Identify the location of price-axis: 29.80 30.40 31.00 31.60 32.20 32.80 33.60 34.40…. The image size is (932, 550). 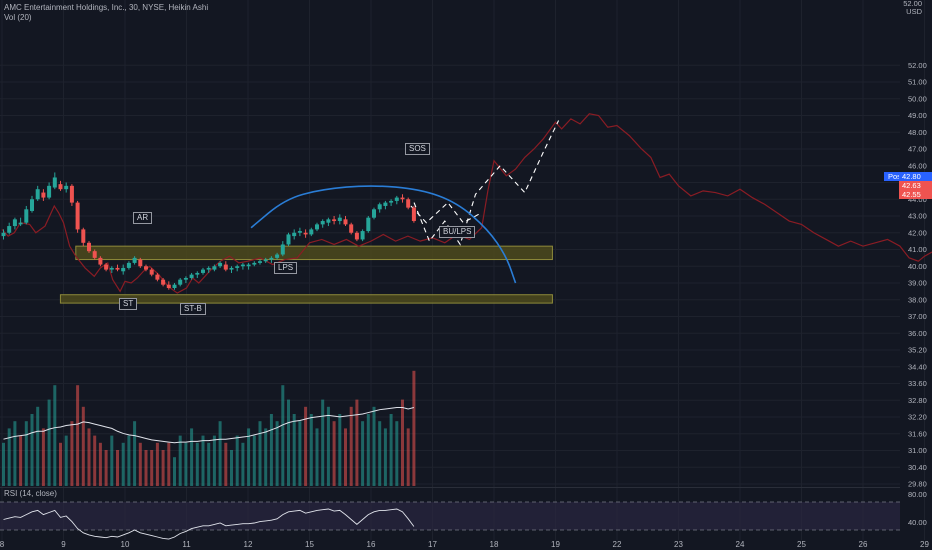
(917, 275).